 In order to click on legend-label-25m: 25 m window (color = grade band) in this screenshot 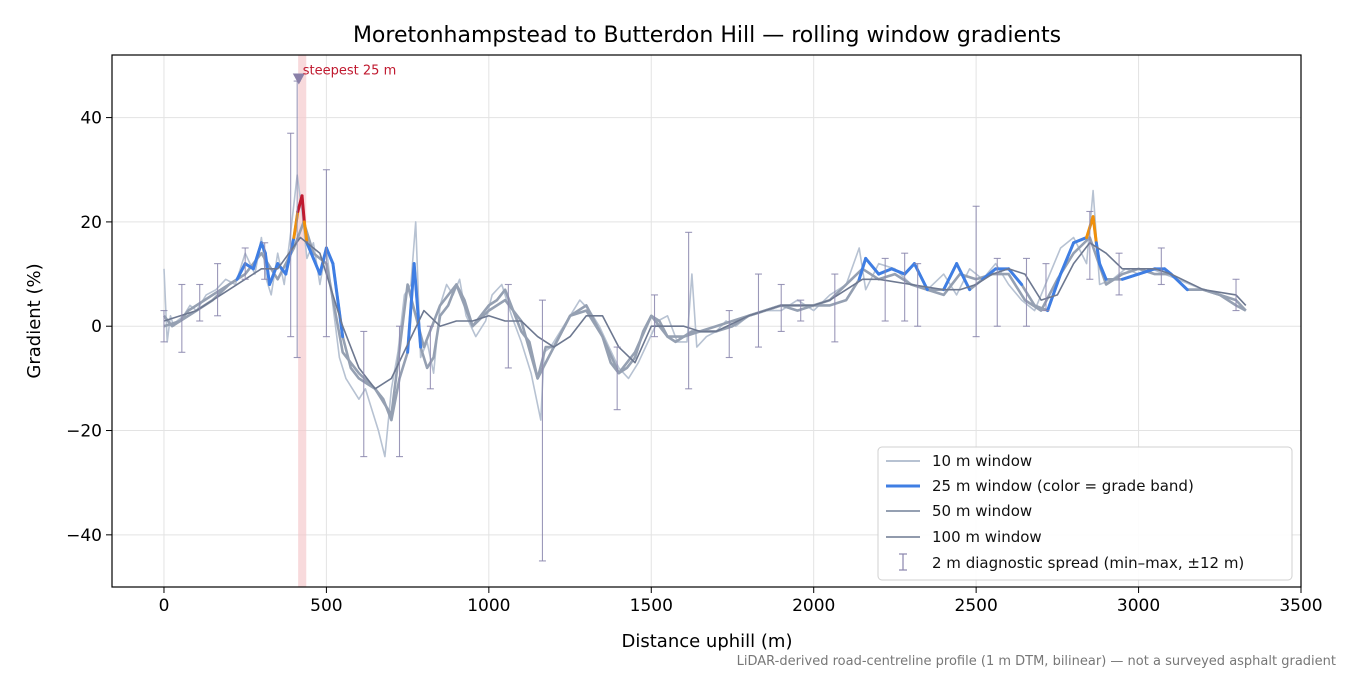, I will do `click(1063, 486)`.